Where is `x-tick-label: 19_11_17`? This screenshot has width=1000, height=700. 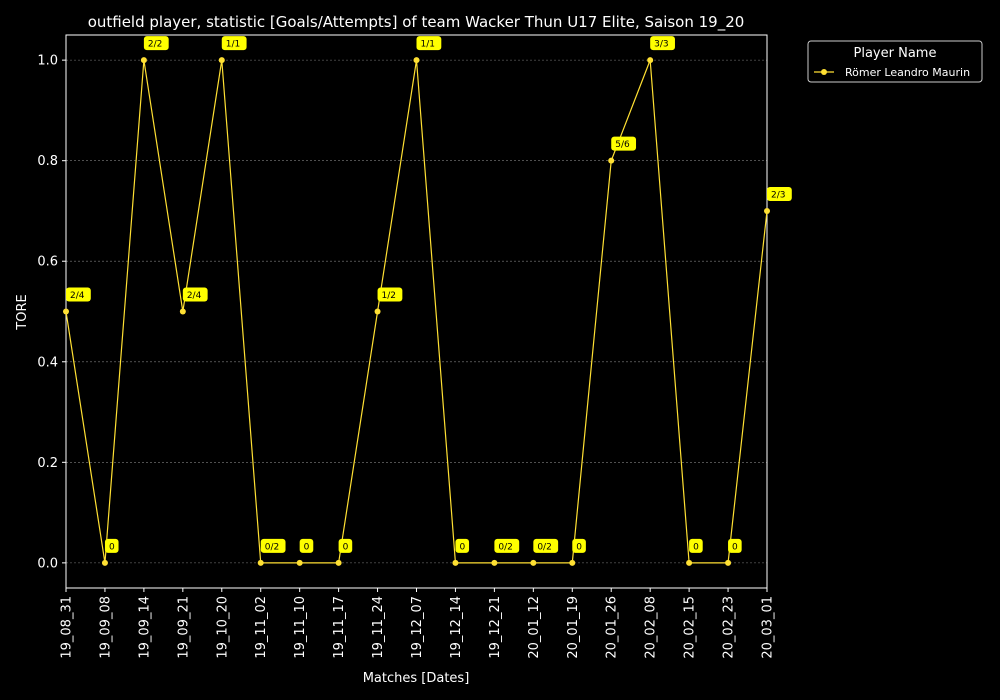 x-tick-label: 19_11_17 is located at coordinates (339, 627).